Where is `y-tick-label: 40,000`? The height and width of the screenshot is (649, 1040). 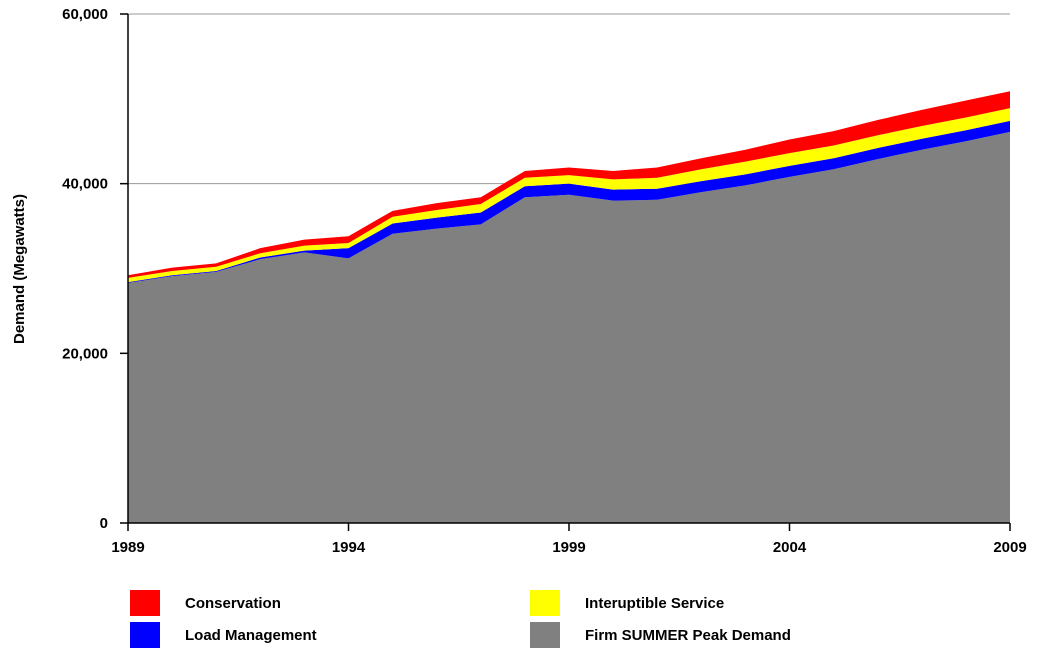 y-tick-label: 40,000 is located at coordinates (85, 184).